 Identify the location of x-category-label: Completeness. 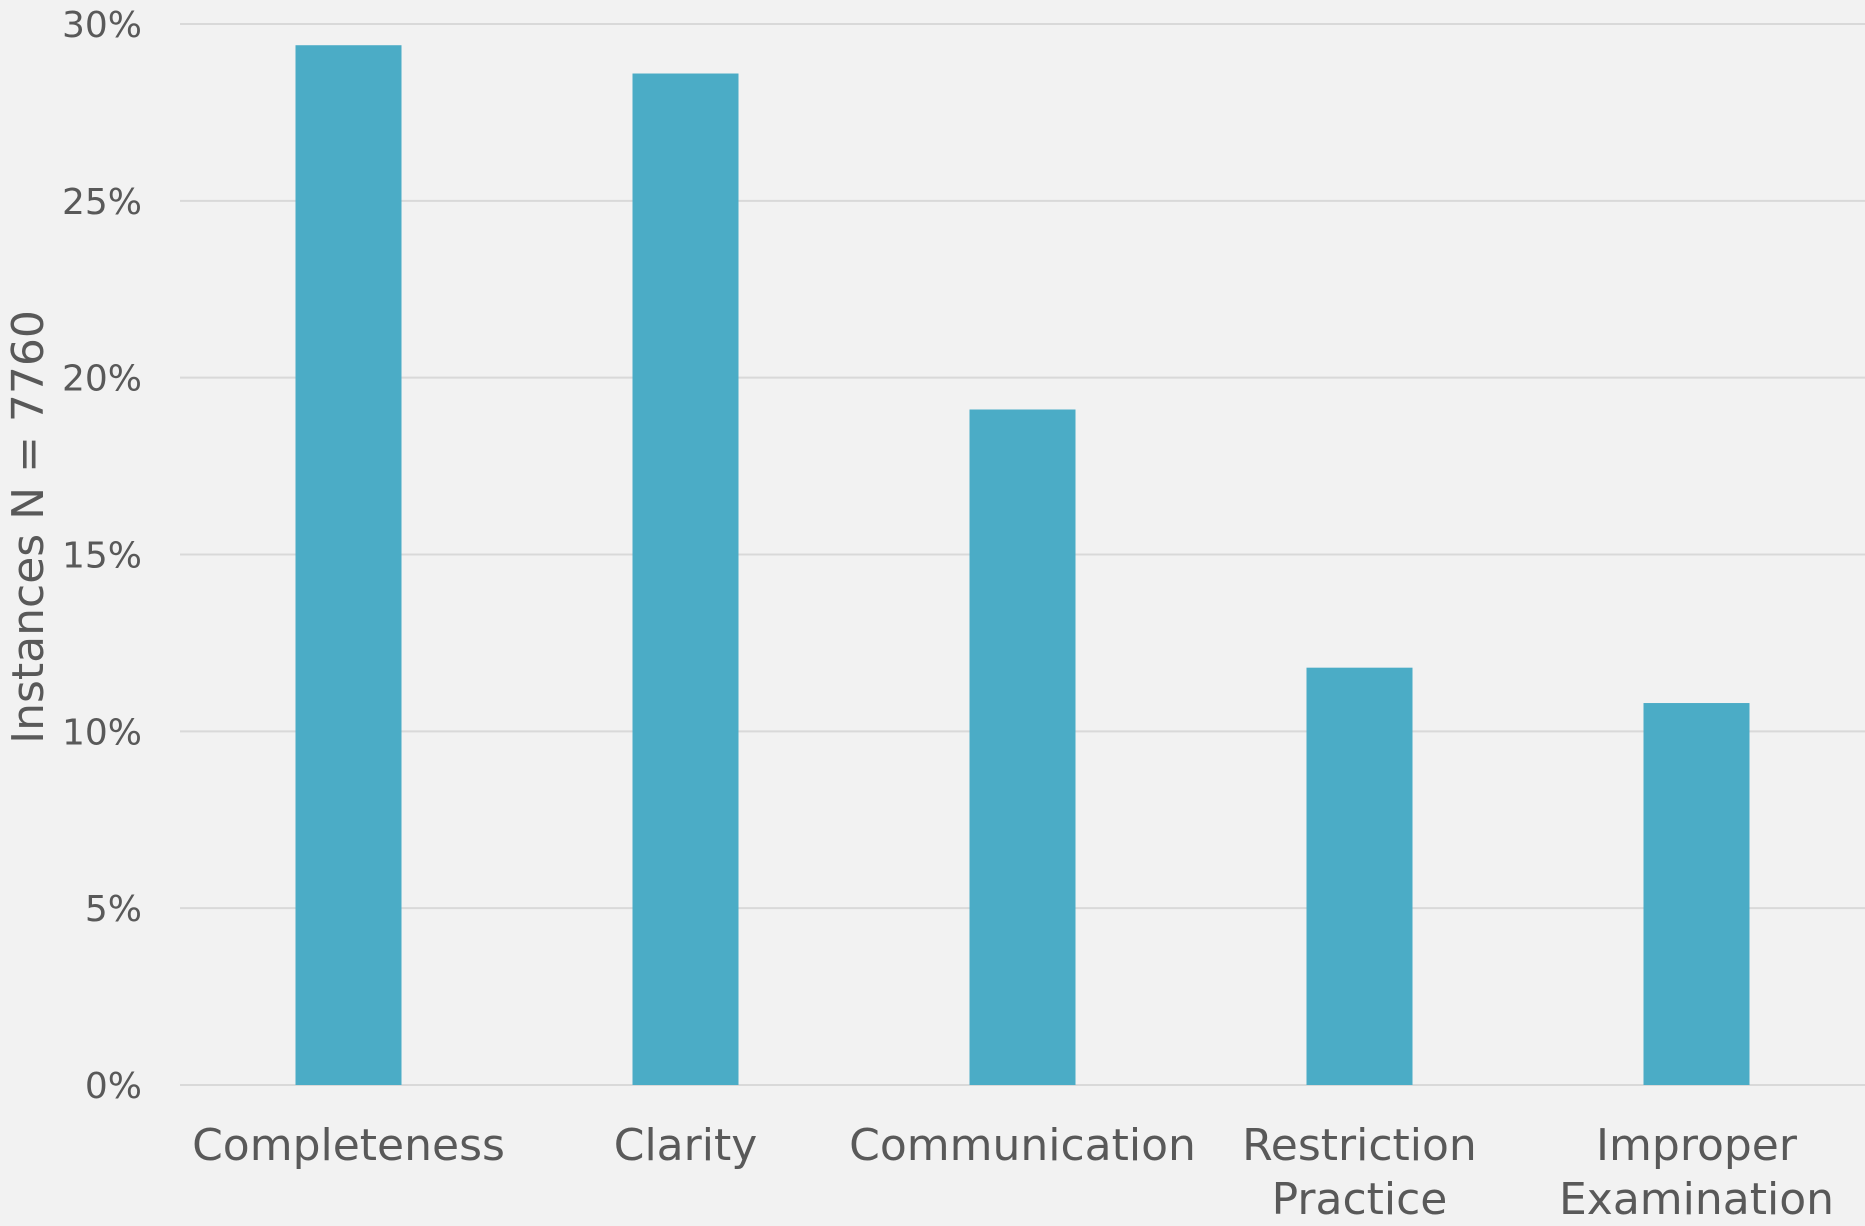
(348, 1145).